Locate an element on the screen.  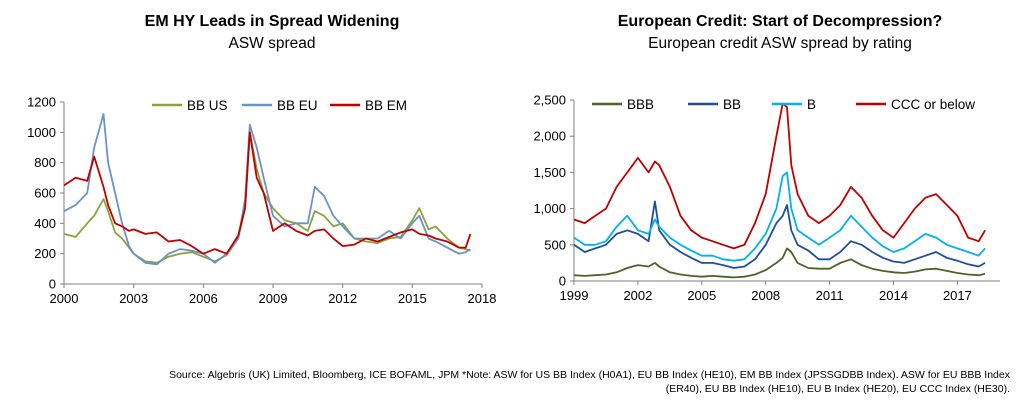
x-tick-label: 2005 is located at coordinates (701, 295).